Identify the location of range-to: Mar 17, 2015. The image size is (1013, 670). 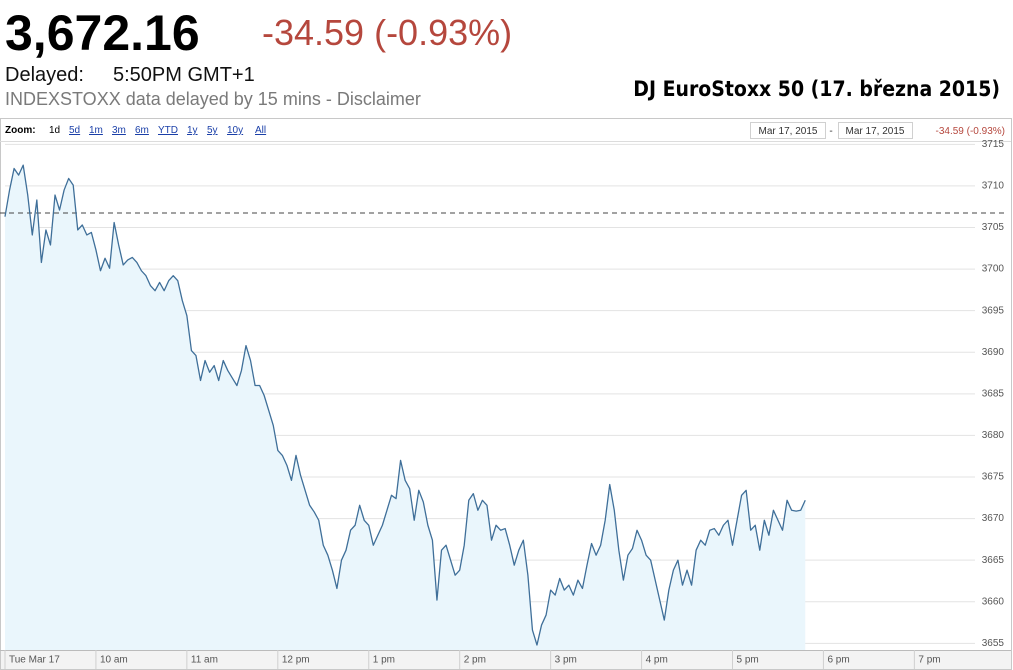
(875, 131).